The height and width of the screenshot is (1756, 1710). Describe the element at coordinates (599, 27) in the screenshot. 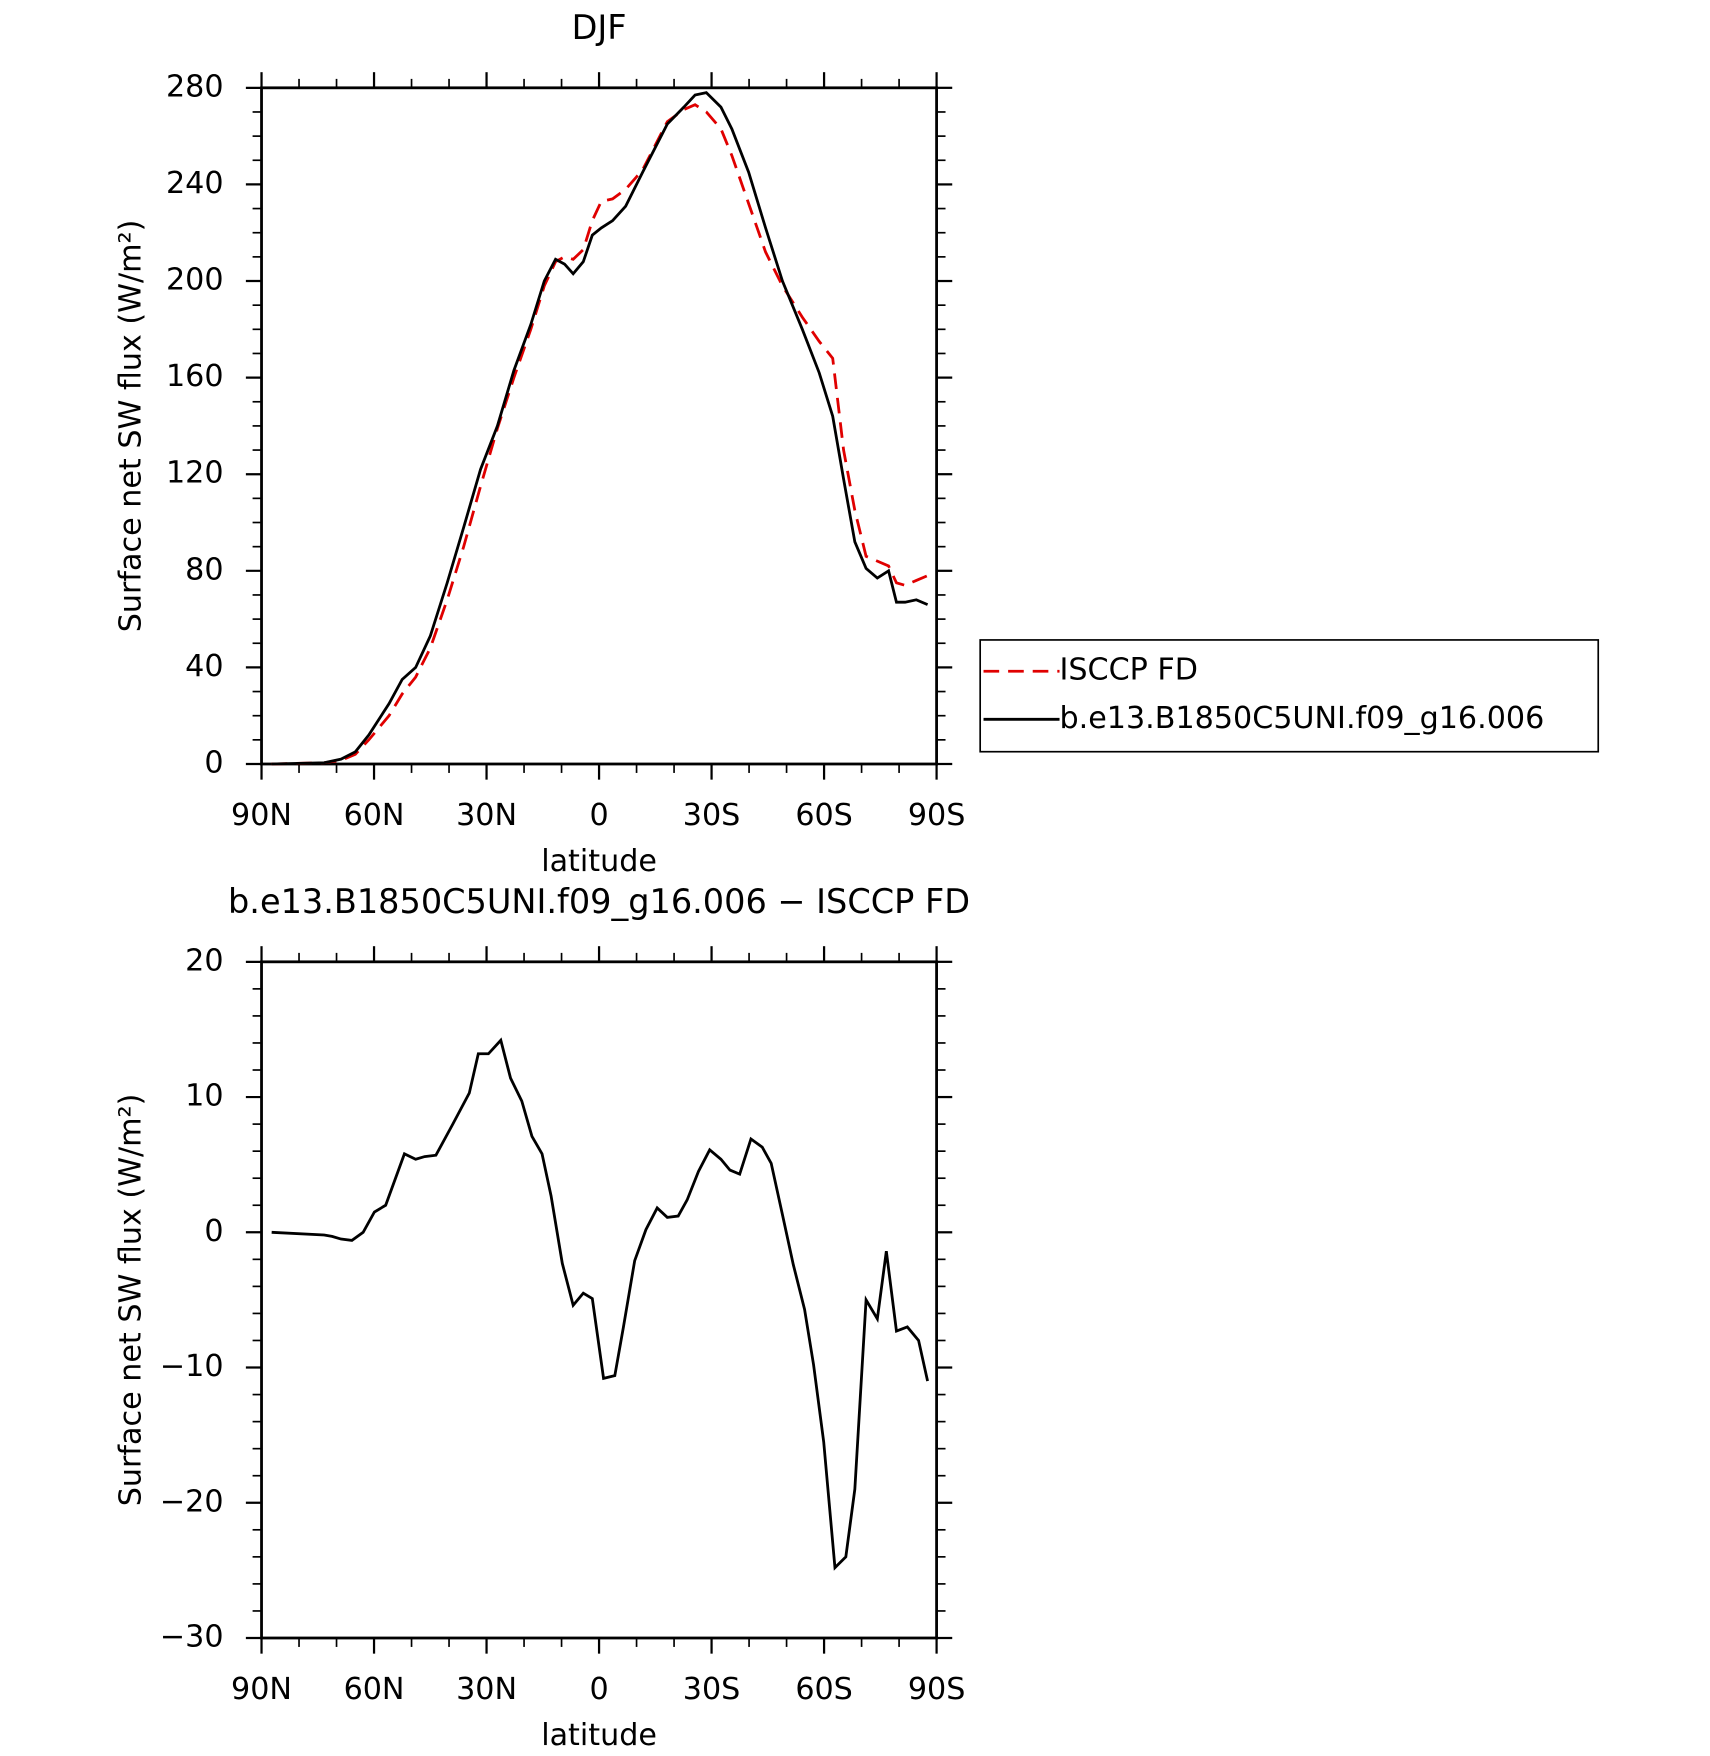

I see `chart-title: DJF` at that location.